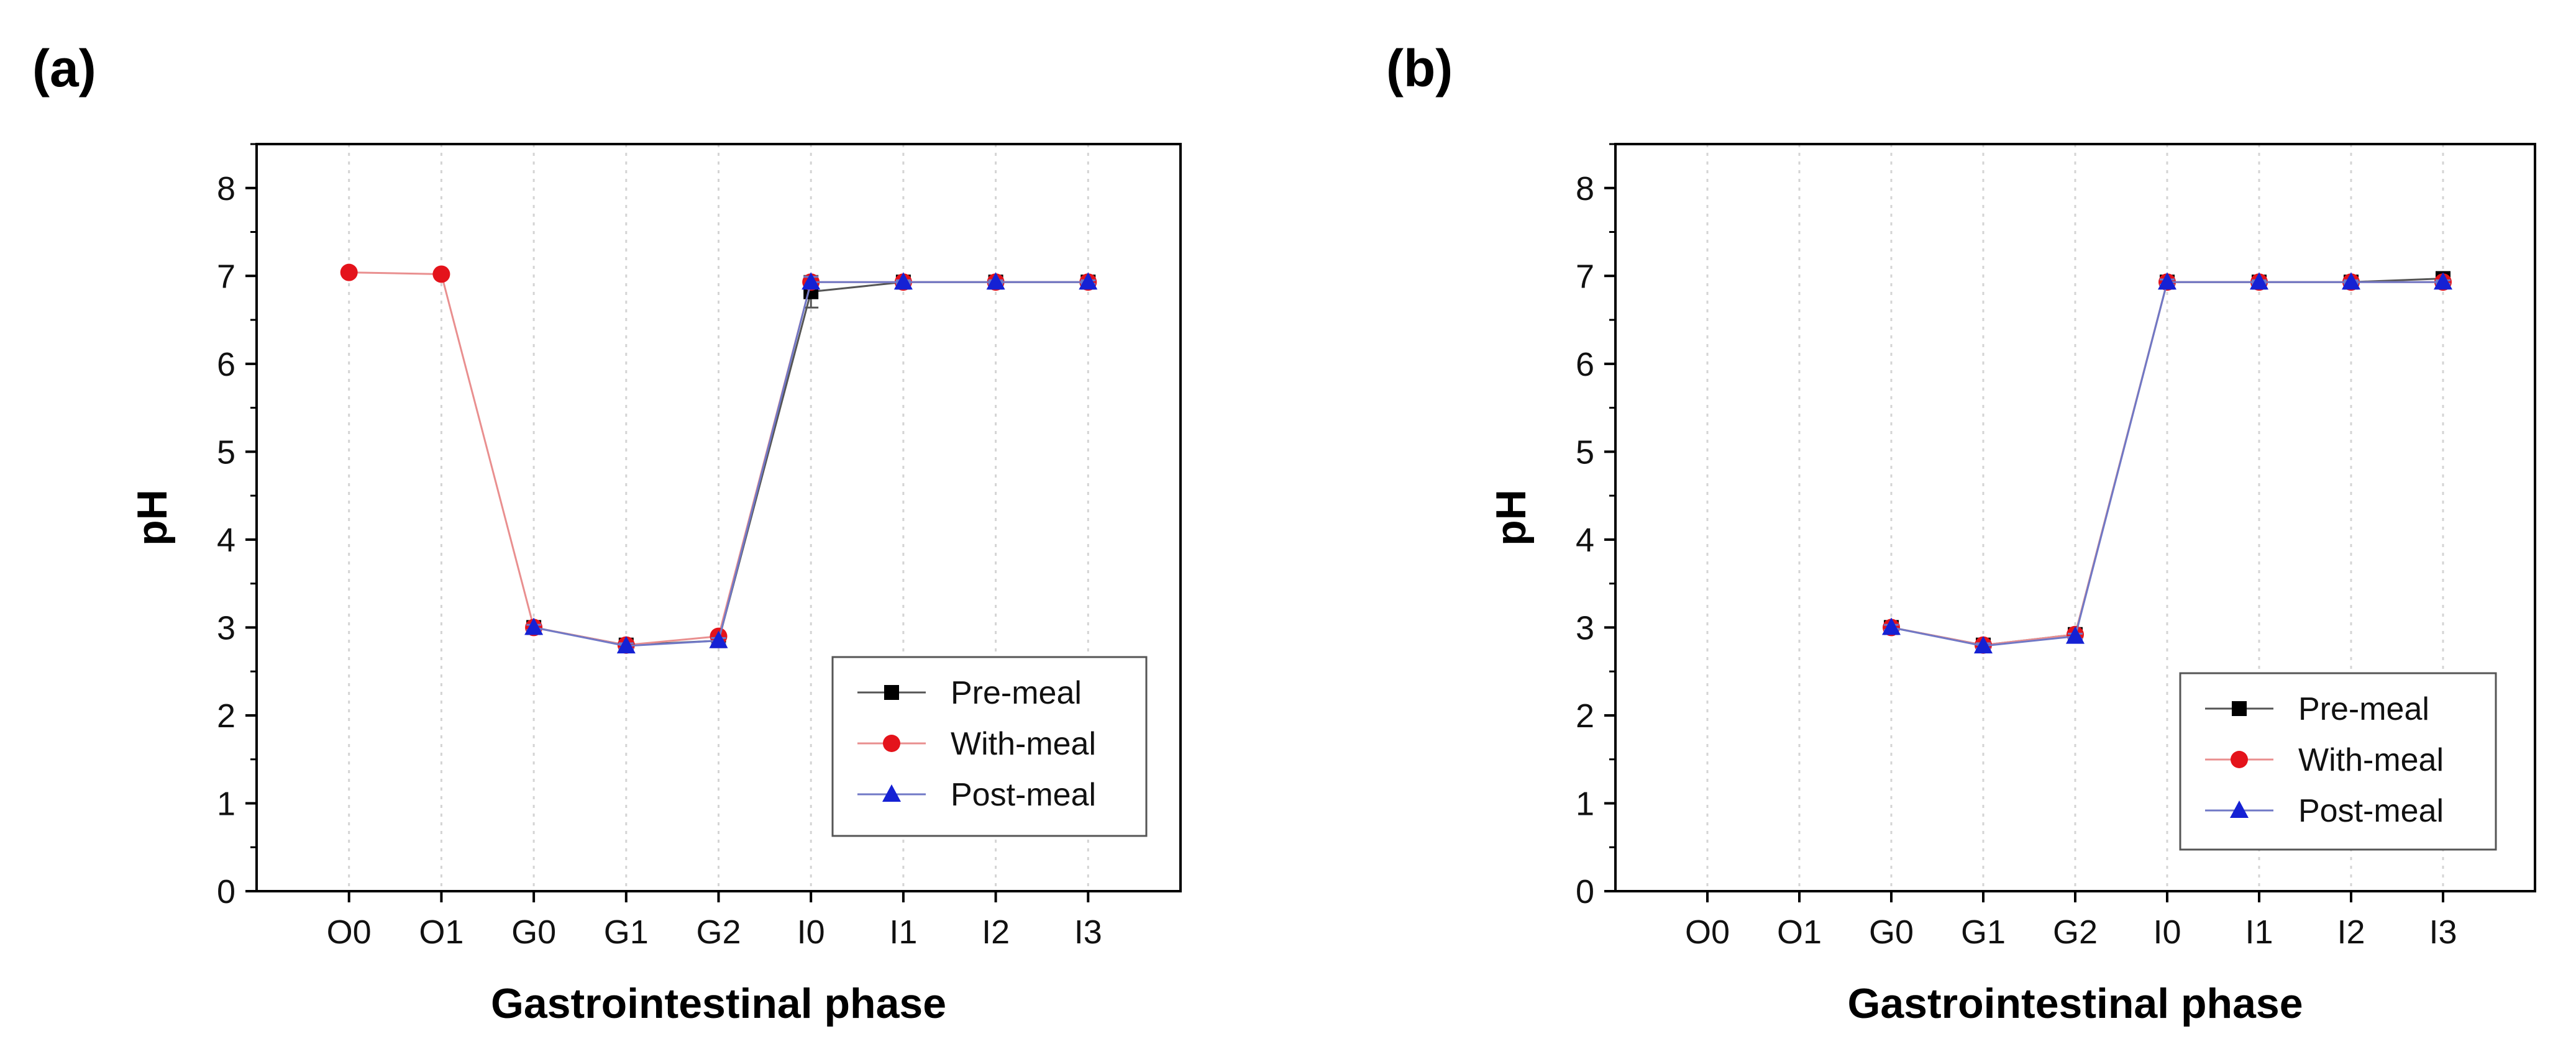 The height and width of the screenshot is (1057, 2576). I want to click on panel-label: (b), so click(1419, 68).